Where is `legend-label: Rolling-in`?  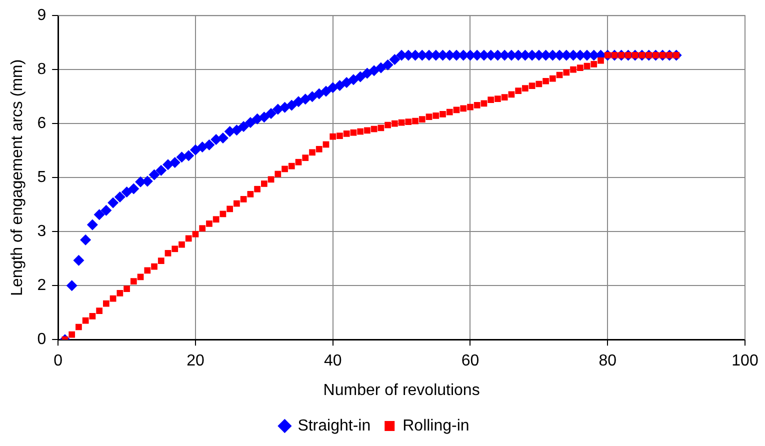 legend-label: Rolling-in is located at coordinates (436, 425).